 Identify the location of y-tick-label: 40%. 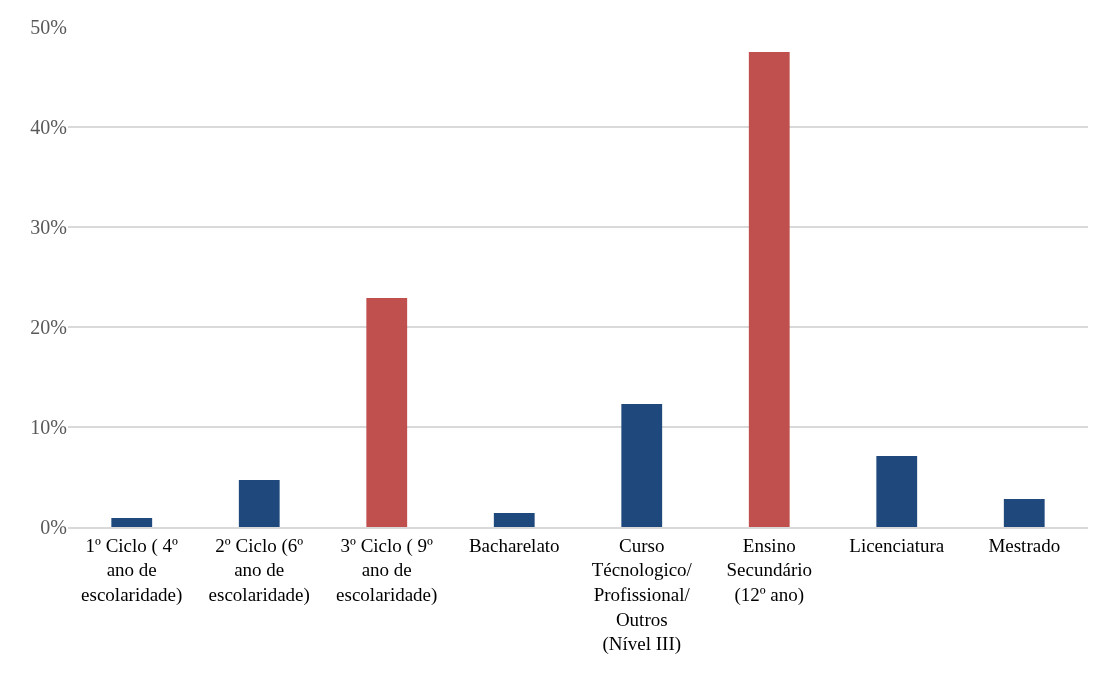
(48, 127).